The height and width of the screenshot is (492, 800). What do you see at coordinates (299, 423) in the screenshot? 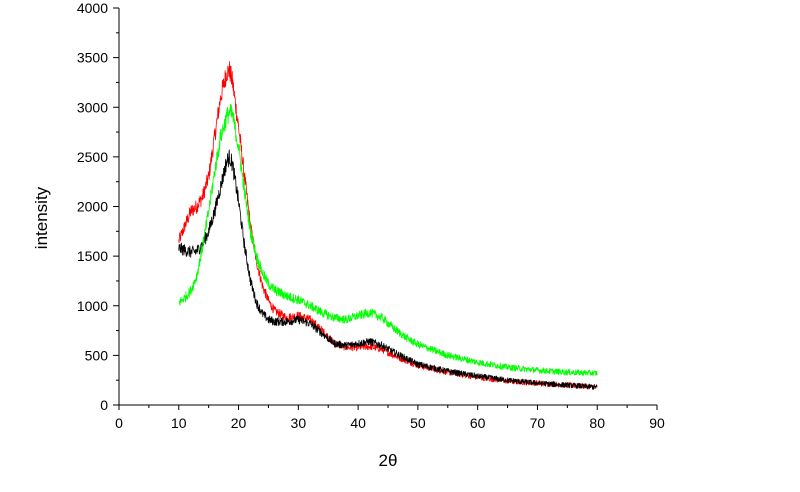
I see `x-tick-label: 30` at bounding box center [299, 423].